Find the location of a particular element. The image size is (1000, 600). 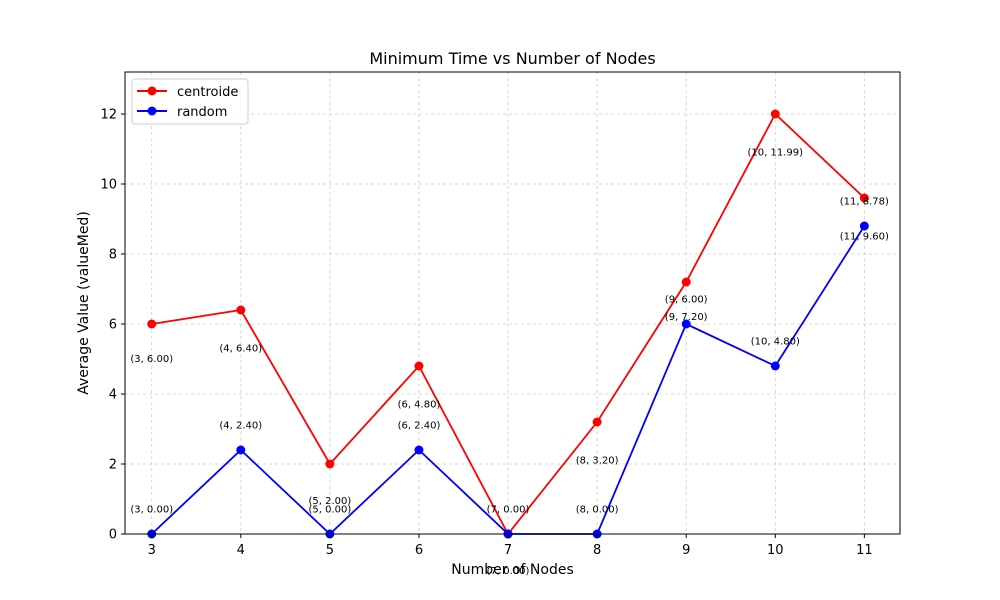

x-tick-label: 10 is located at coordinates (775, 550).